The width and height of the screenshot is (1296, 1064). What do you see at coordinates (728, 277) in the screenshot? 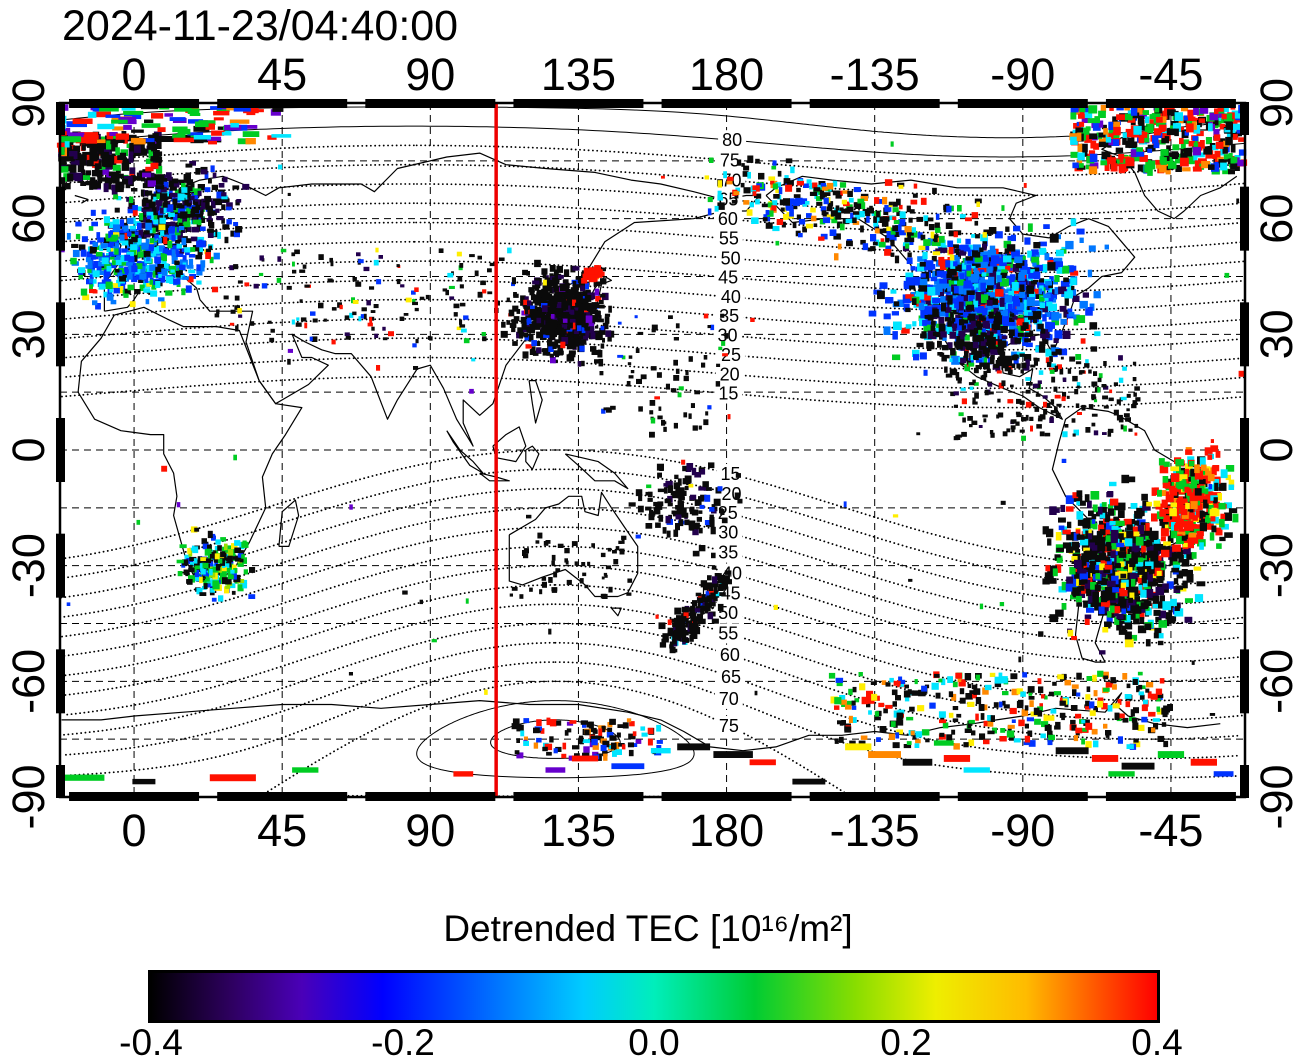
I see `contour-label: 45` at bounding box center [728, 277].